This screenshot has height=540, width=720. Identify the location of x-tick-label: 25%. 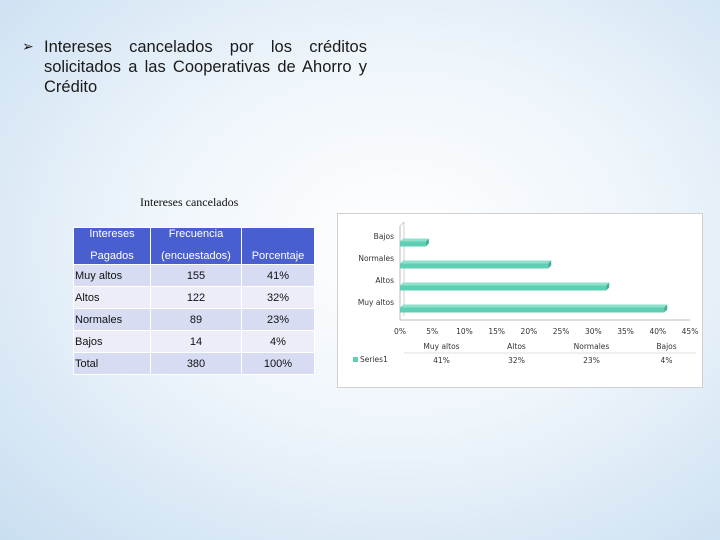
(561, 331).